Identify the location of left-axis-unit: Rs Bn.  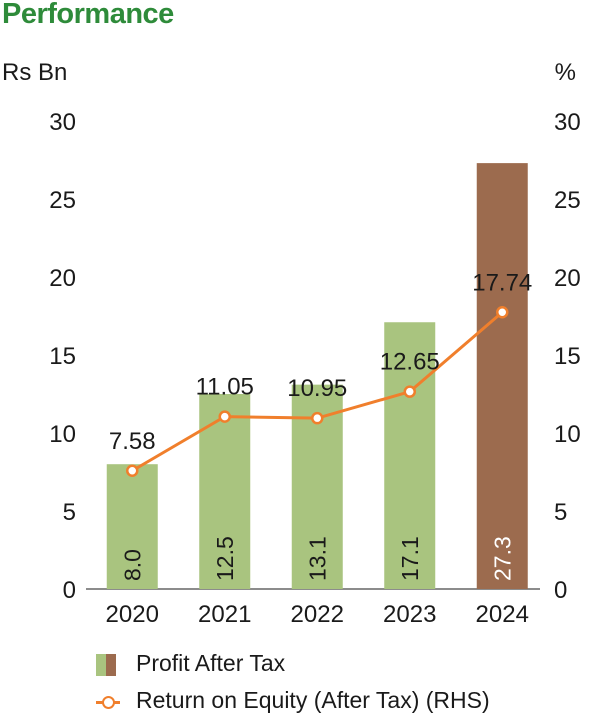
(34, 72).